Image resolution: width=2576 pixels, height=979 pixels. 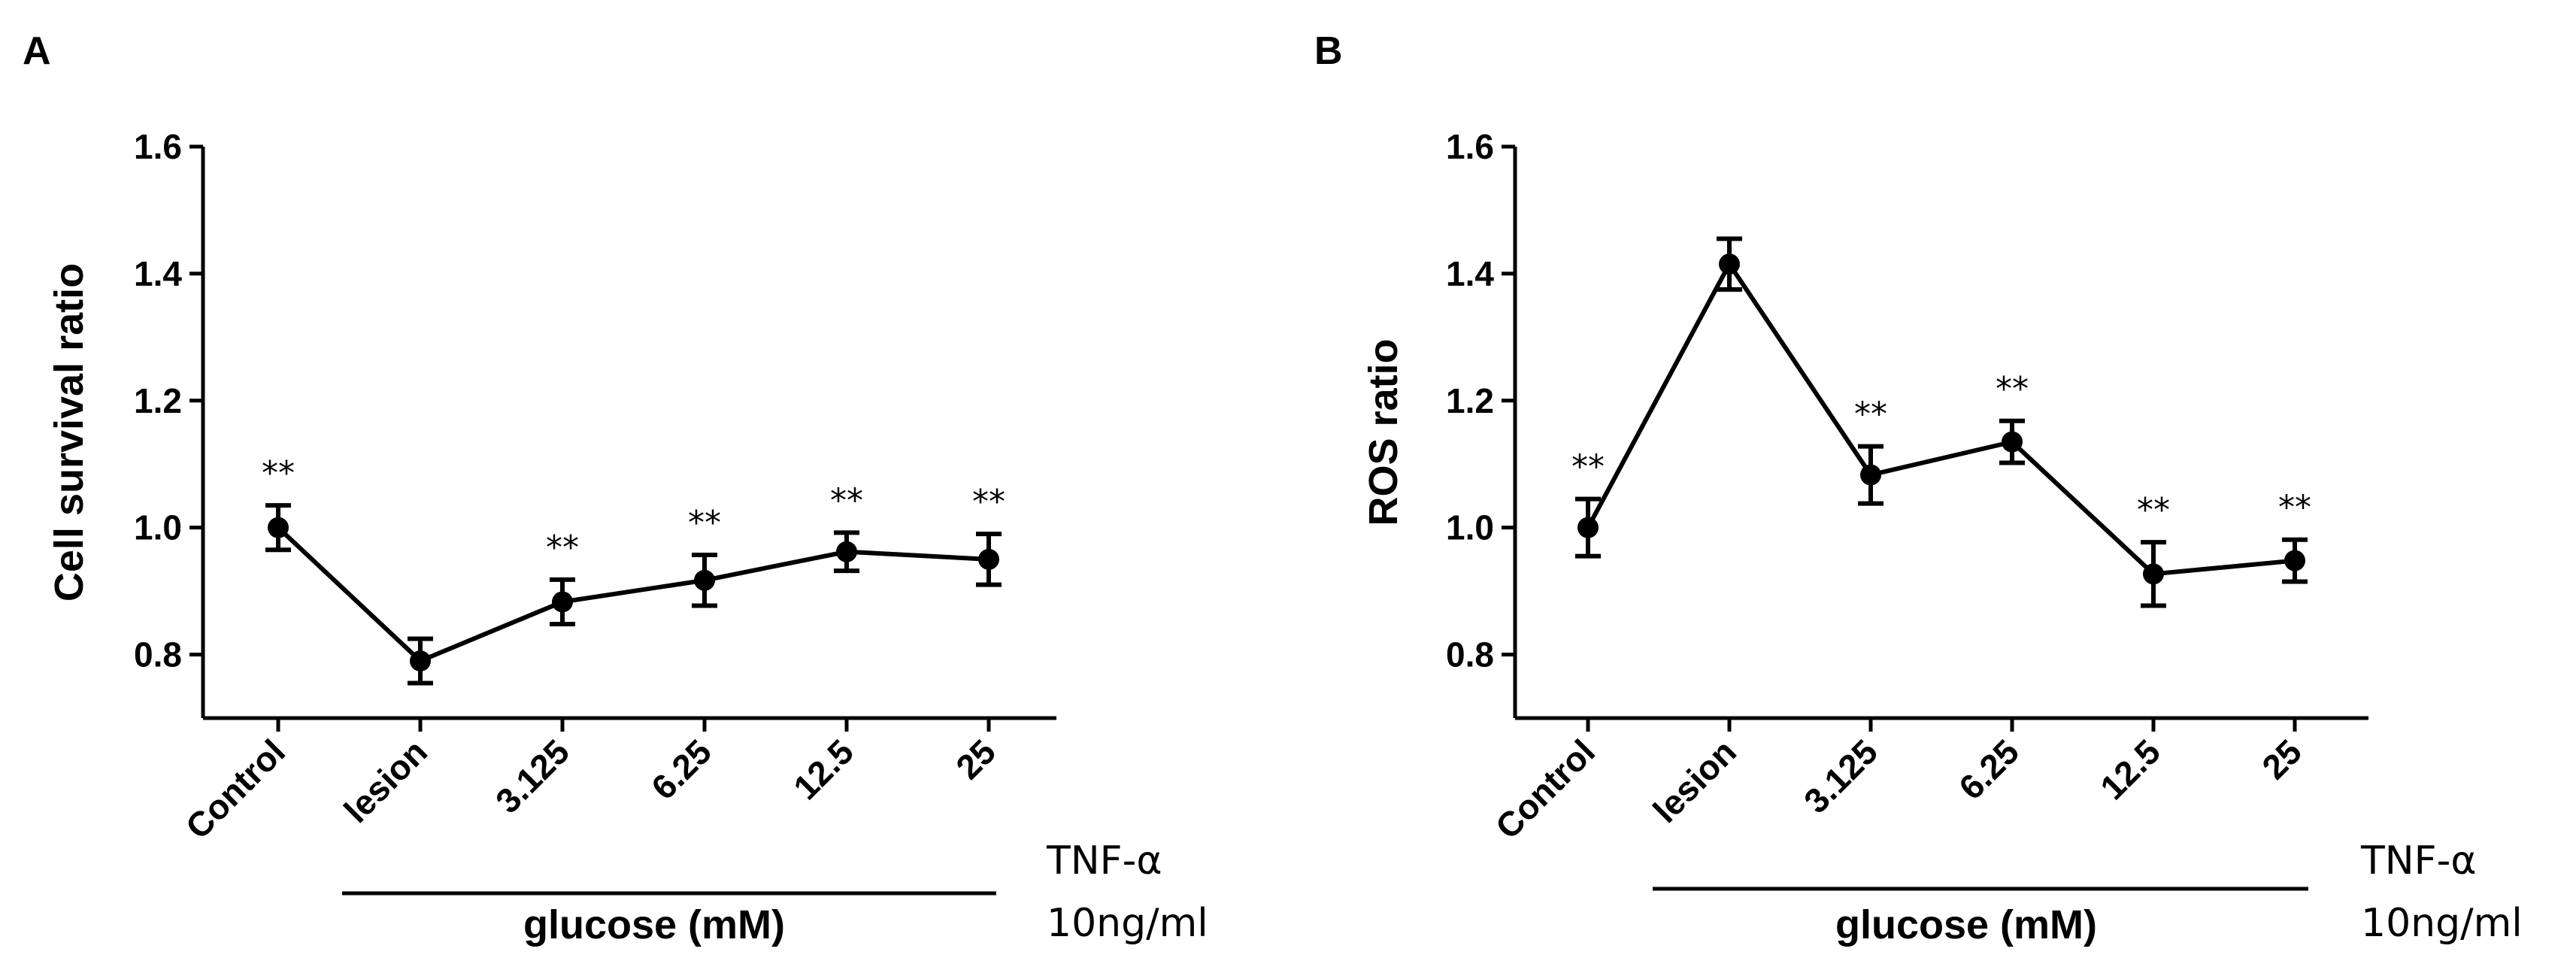 What do you see at coordinates (69, 432) in the screenshot?
I see `y-axis-label: Cell survival ratio` at bounding box center [69, 432].